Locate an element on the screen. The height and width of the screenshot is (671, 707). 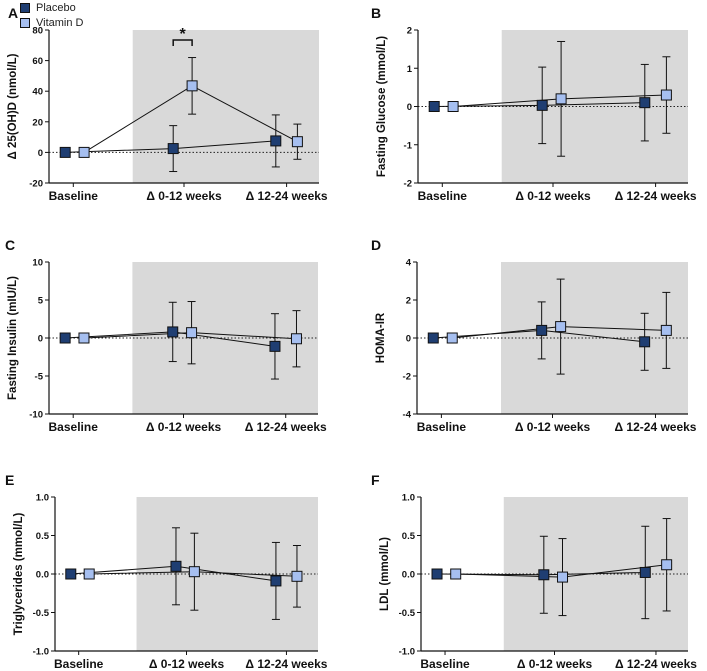
y-tick-label: 10 is located at coordinates (37, 263).